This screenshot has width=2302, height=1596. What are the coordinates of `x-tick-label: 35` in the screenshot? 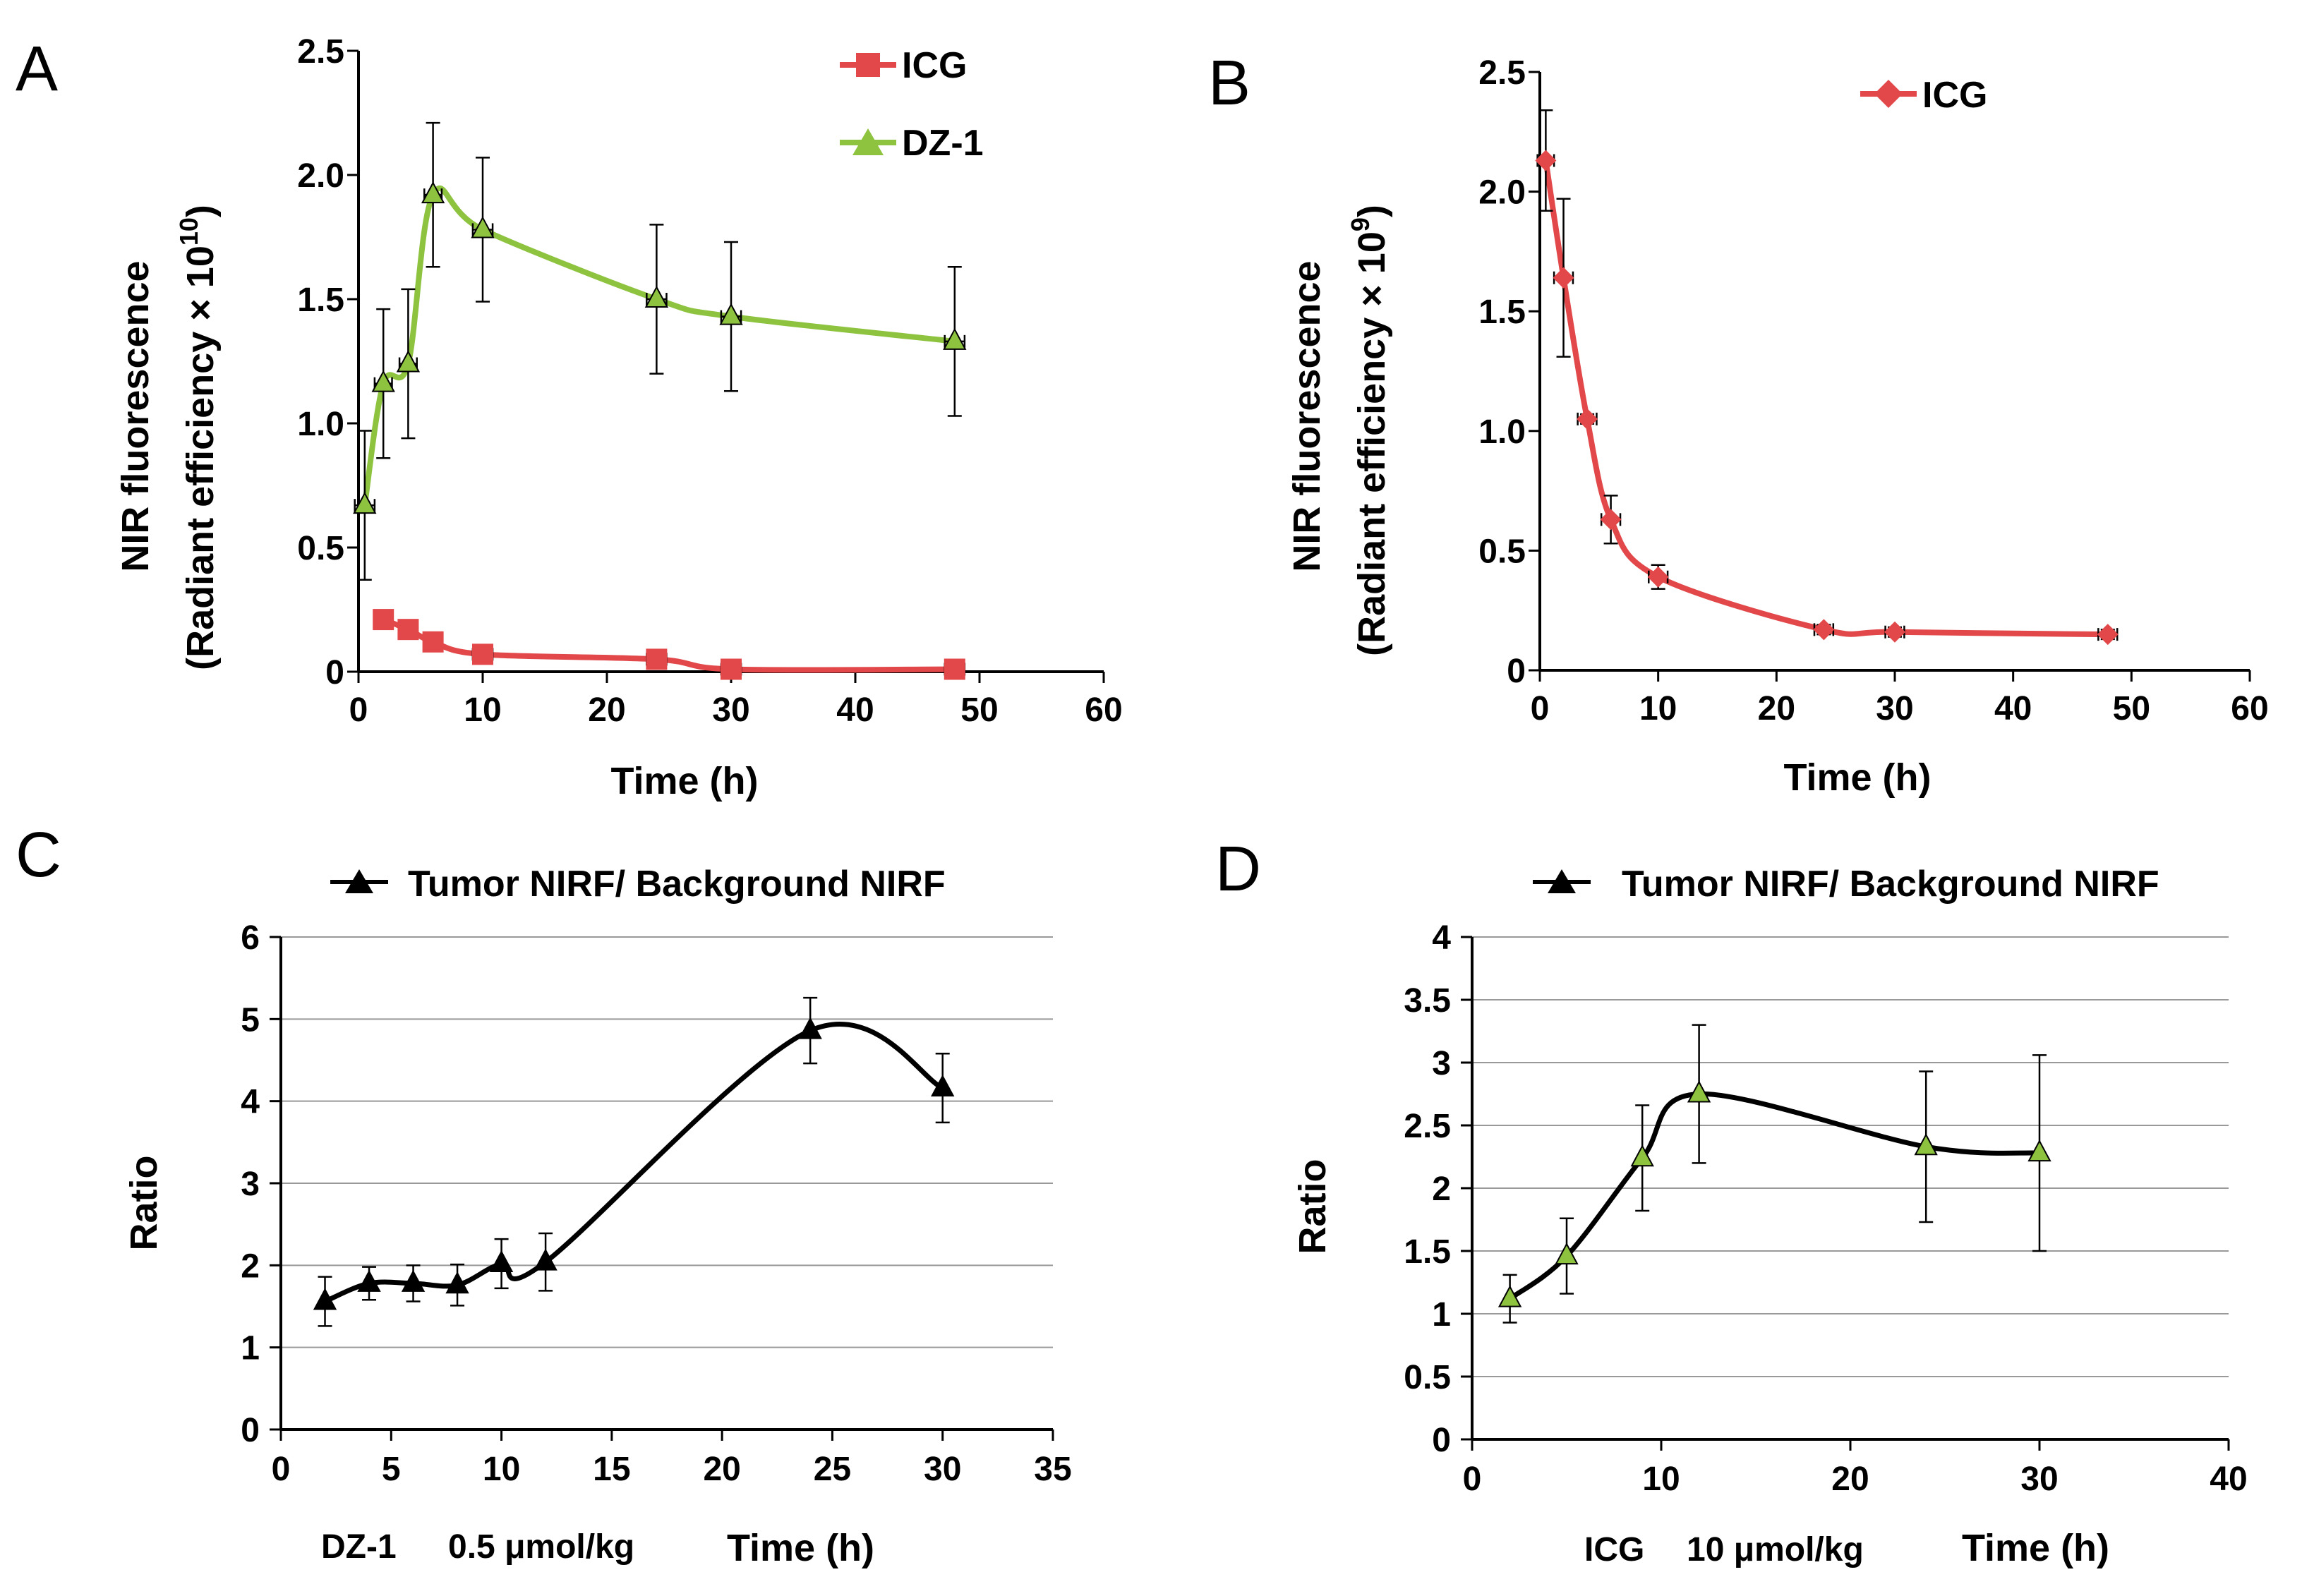 It's located at (1052, 1469).